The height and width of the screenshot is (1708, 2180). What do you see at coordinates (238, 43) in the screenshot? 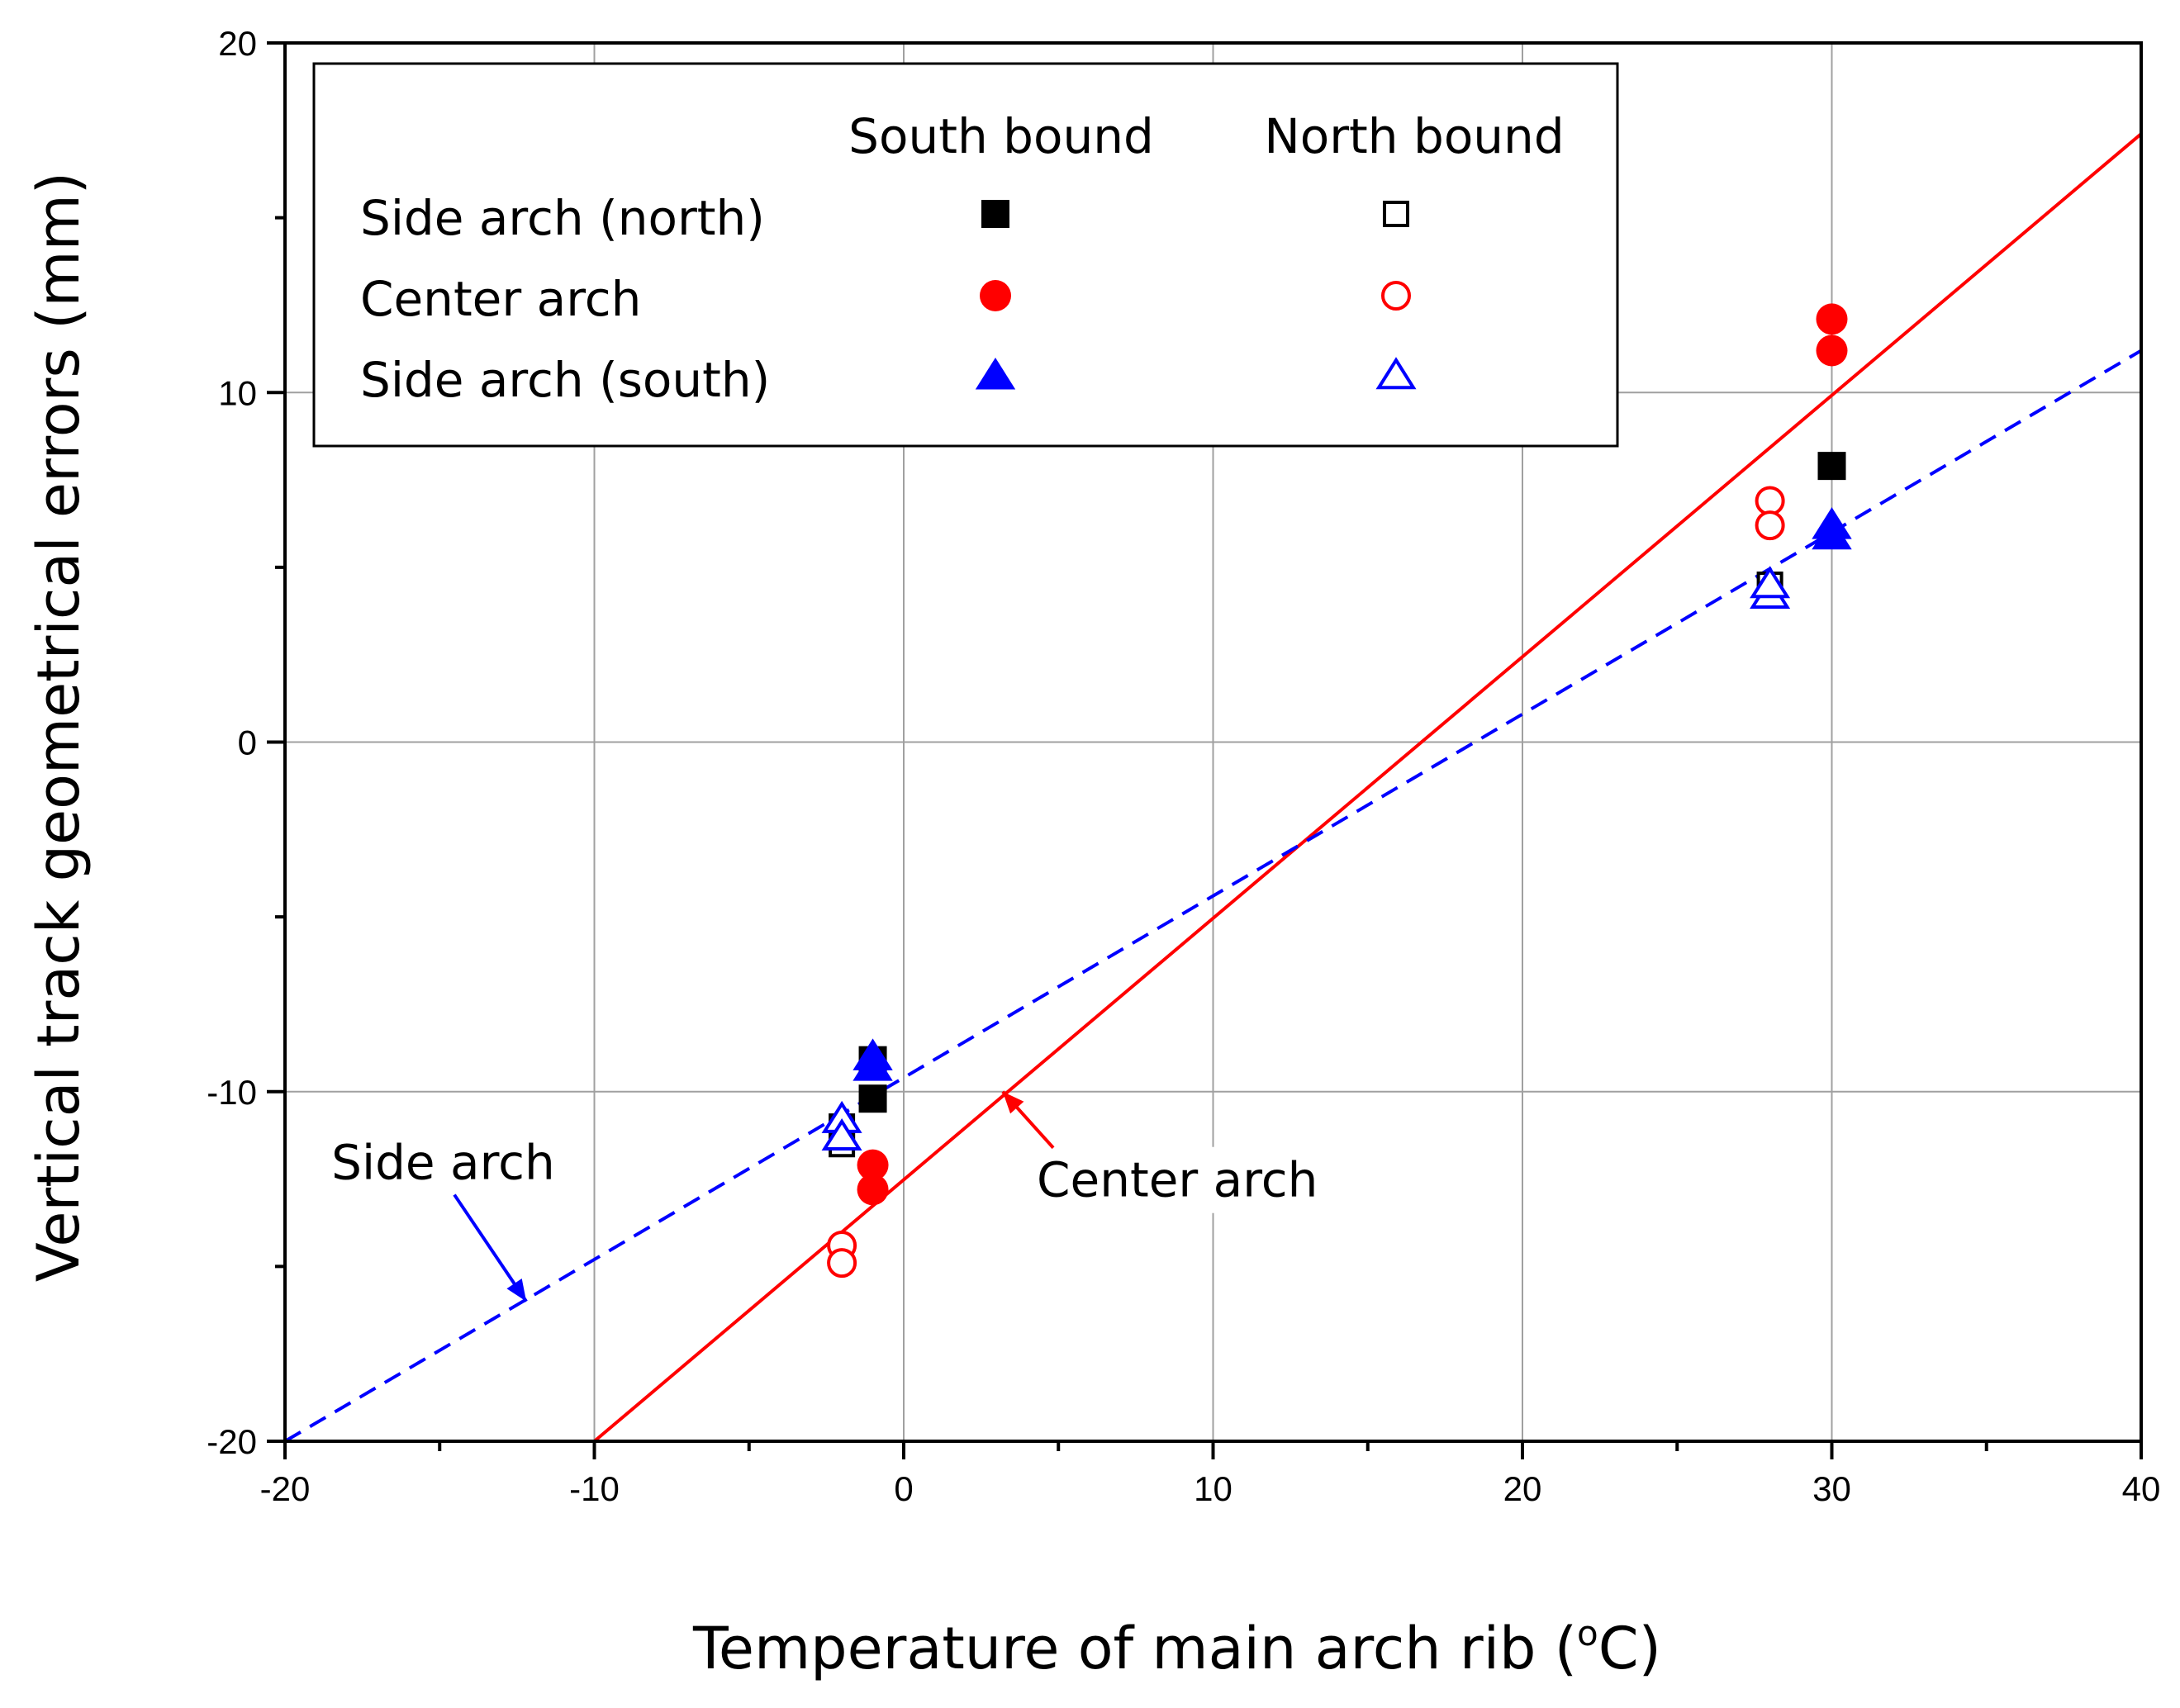
I see `y-tick-label: 20` at bounding box center [238, 43].